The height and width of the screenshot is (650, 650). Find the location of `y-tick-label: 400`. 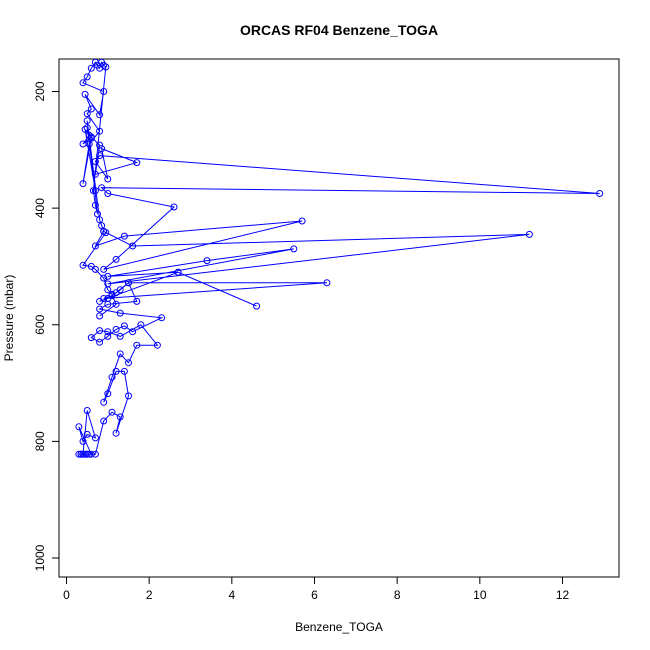

y-tick-label: 400 is located at coordinates (40, 208).